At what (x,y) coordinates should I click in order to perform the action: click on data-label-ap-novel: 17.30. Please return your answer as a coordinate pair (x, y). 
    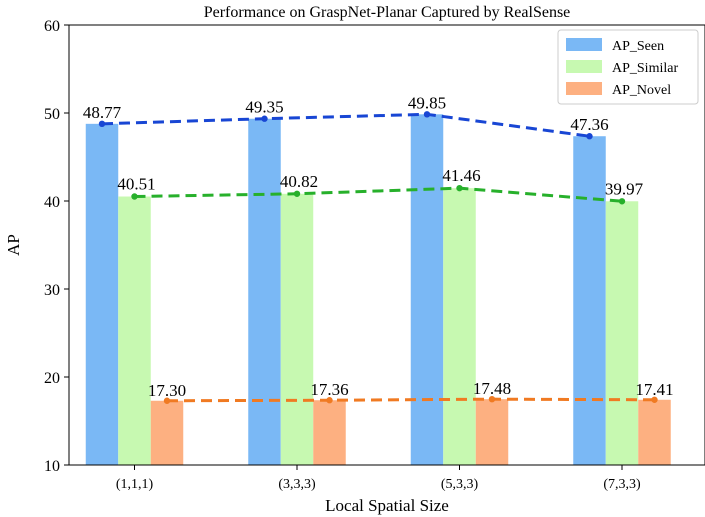
    Looking at the image, I should click on (167, 390).